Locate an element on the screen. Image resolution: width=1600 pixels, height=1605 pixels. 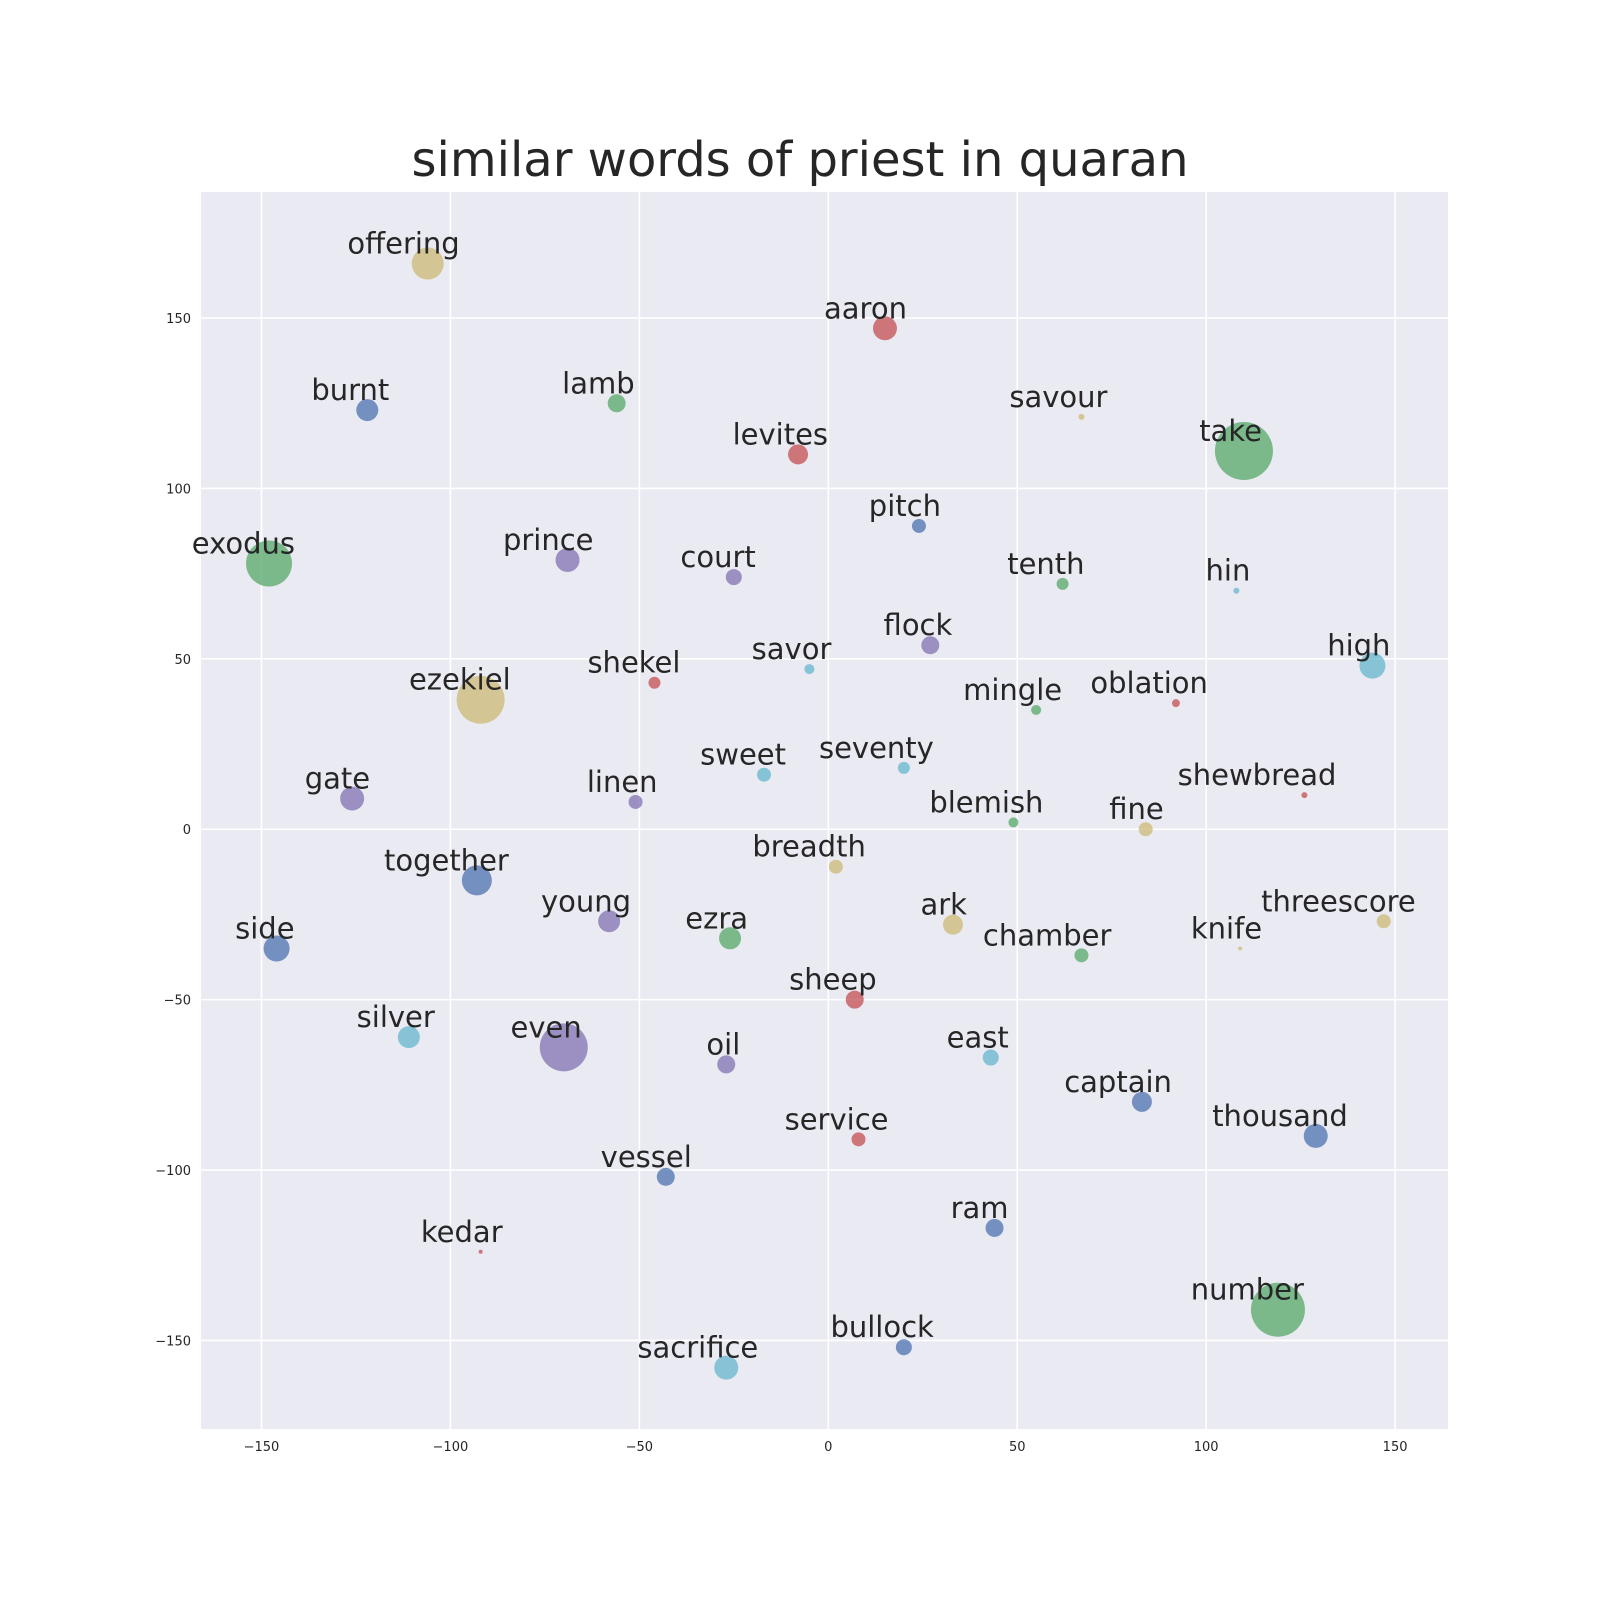
label-sheep: sheep is located at coordinates (833, 980).